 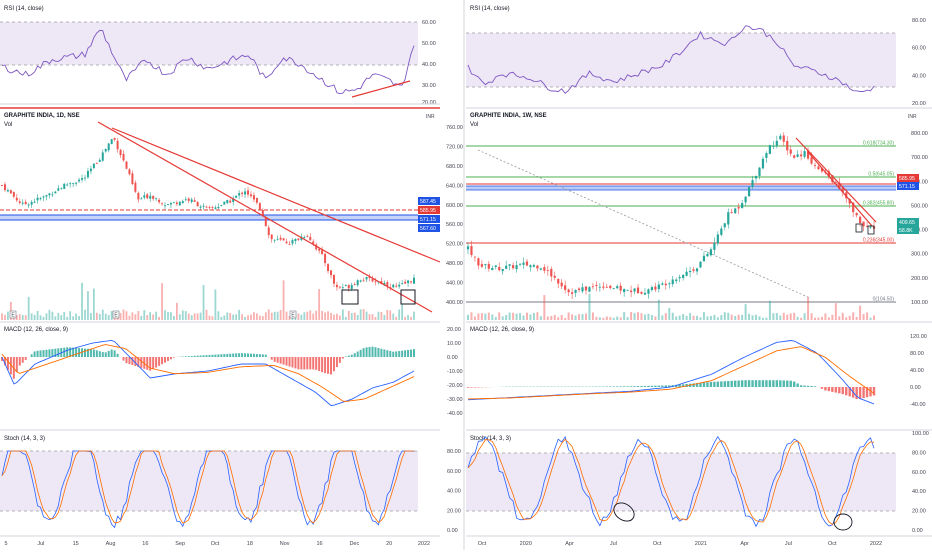 What do you see at coordinates (878, 241) in the screenshot?
I see `right-fib-label: 0.236(345.00)` at bounding box center [878, 241].